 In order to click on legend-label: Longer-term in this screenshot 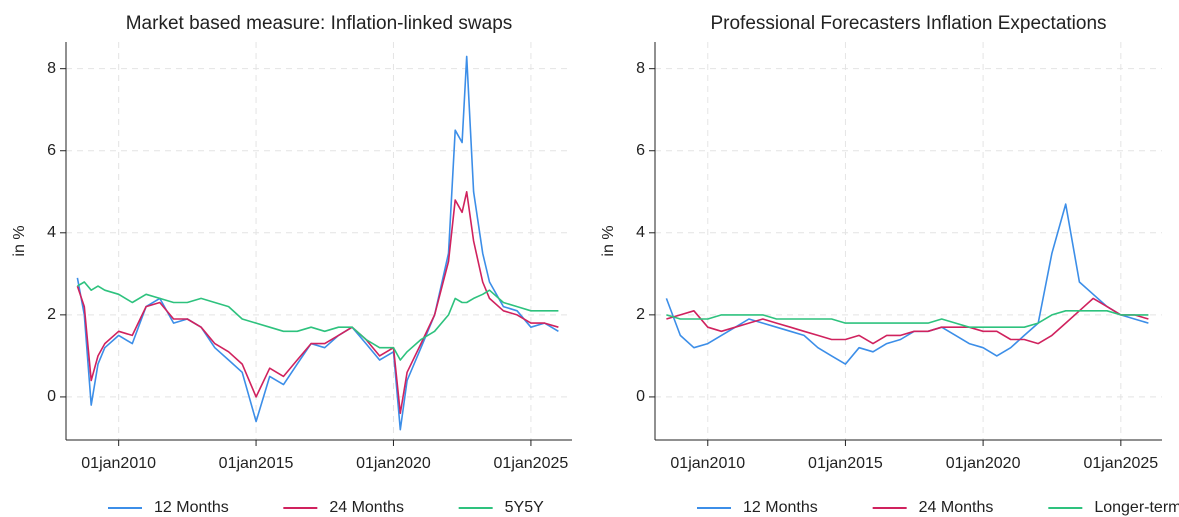, I will do `click(1136, 507)`.